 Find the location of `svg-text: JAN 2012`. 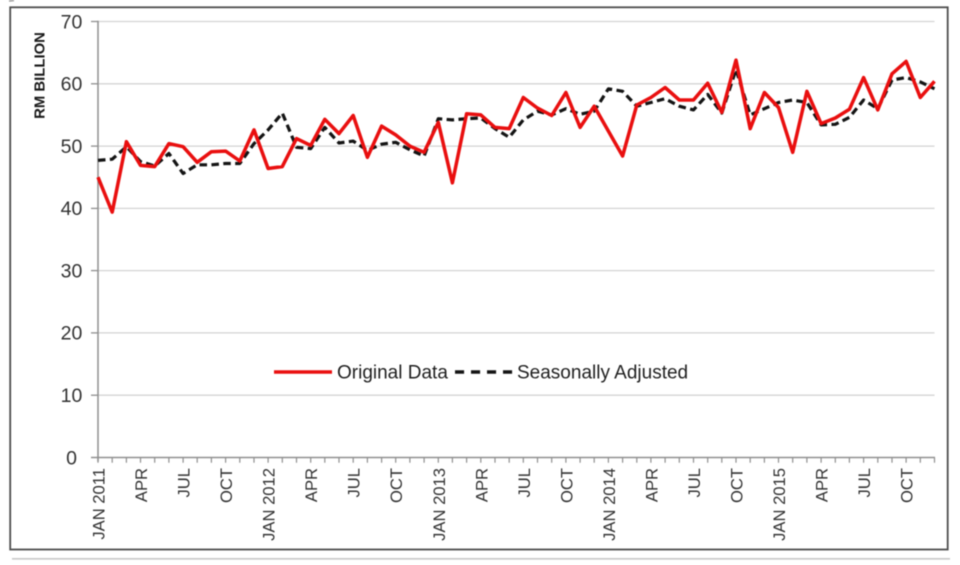

svg-text: JAN 2012 is located at coordinates (269, 504).